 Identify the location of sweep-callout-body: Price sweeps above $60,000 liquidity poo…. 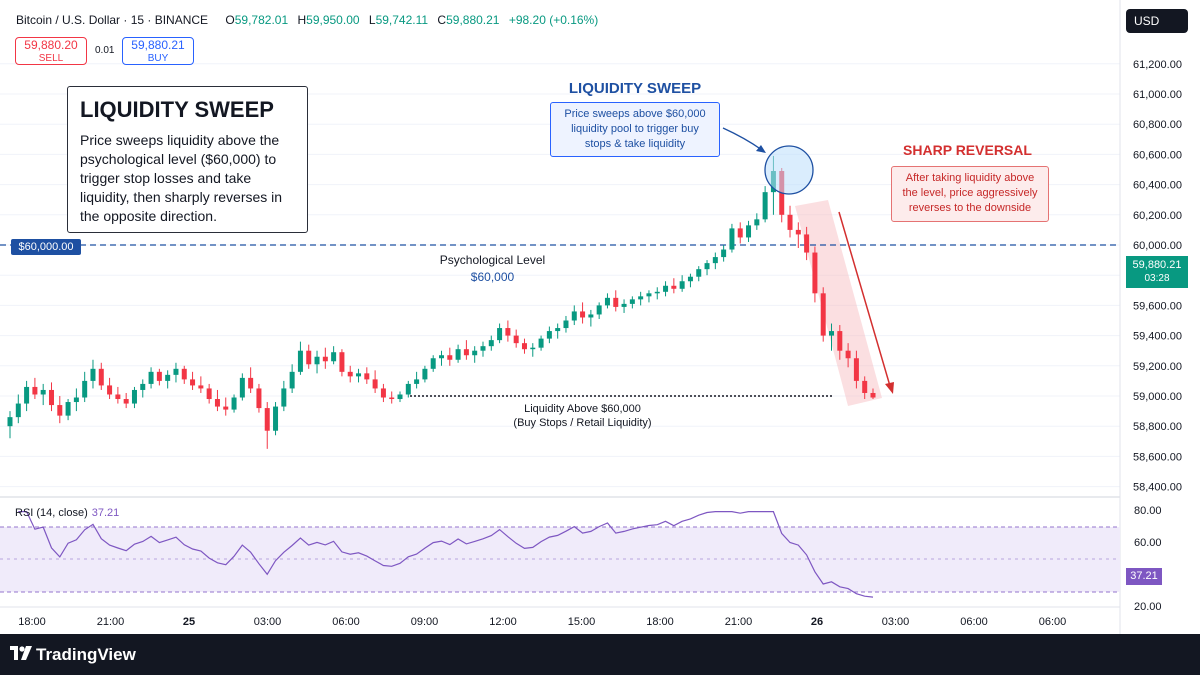
(635, 129).